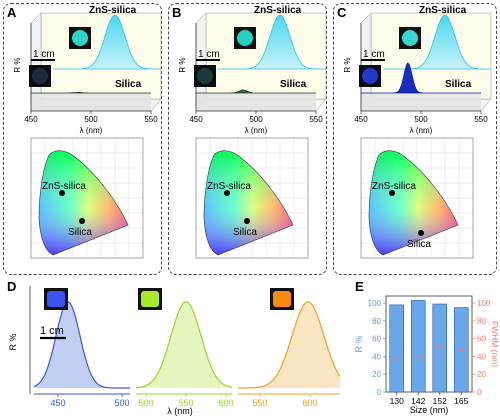 The height and width of the screenshot is (418, 500). I want to click on d-x-tick-label: 600, so click(309, 403).